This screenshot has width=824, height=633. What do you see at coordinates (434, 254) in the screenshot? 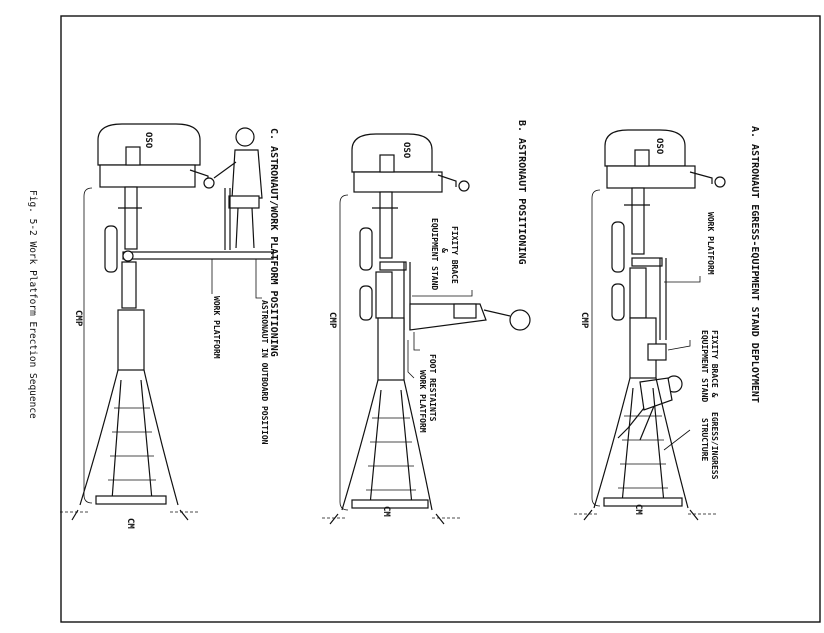
I see `label-fixity-3: EQUIPMENT STAND` at bounding box center [434, 254].